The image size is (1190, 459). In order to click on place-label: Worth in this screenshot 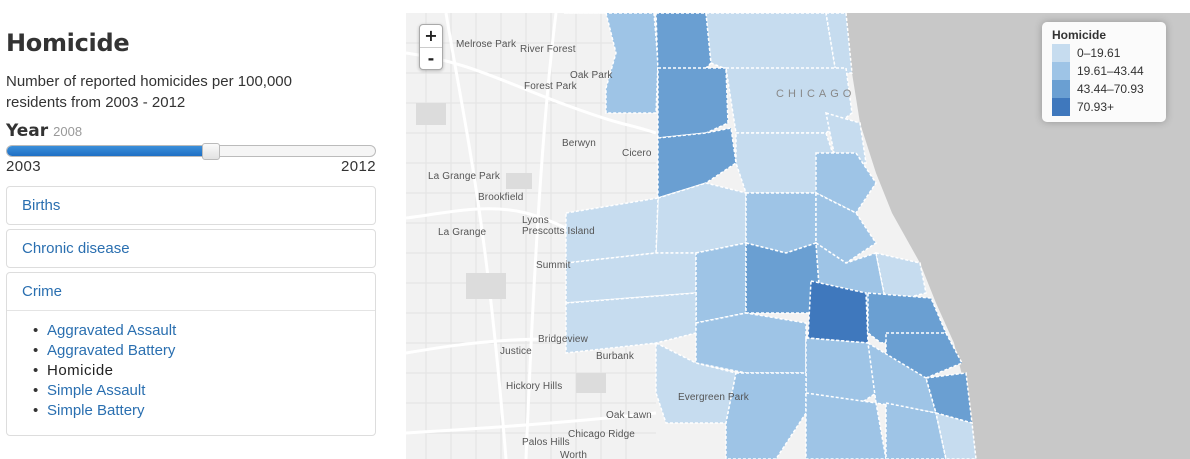, I will do `click(573, 454)`.